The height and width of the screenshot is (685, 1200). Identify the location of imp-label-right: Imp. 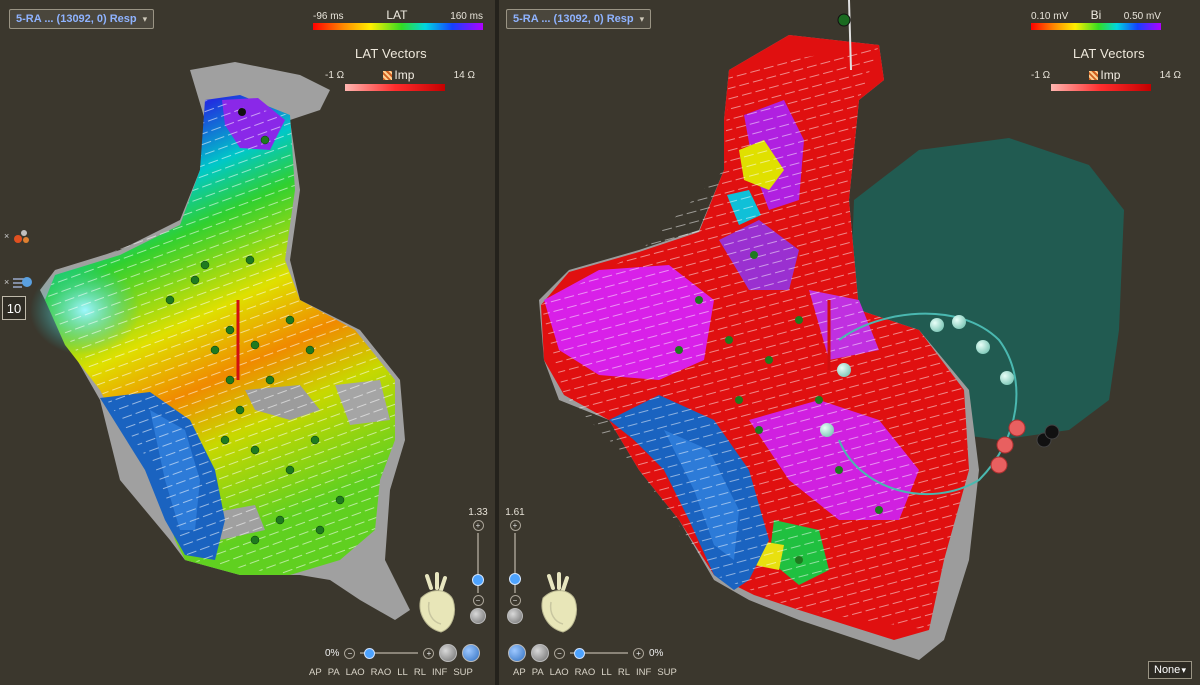
(1110, 75).